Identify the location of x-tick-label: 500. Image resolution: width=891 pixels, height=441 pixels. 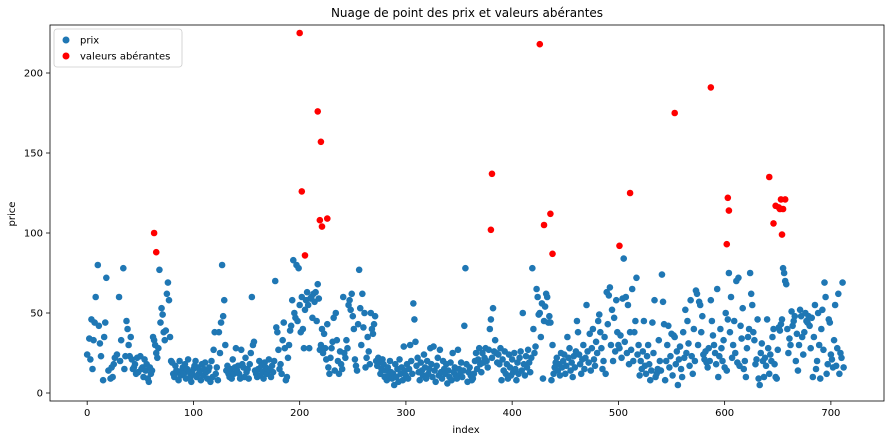
(618, 413).